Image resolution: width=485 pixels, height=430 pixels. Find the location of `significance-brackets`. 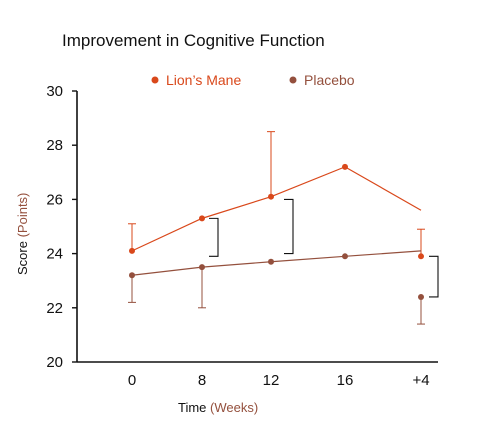

significance-brackets is located at coordinates (324, 248).